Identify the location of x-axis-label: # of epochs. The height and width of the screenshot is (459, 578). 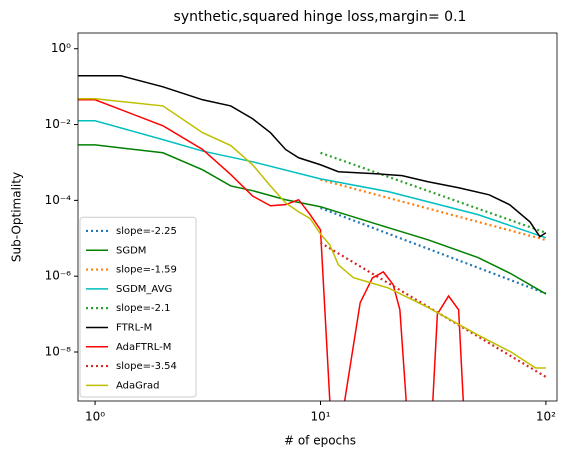
(320, 441).